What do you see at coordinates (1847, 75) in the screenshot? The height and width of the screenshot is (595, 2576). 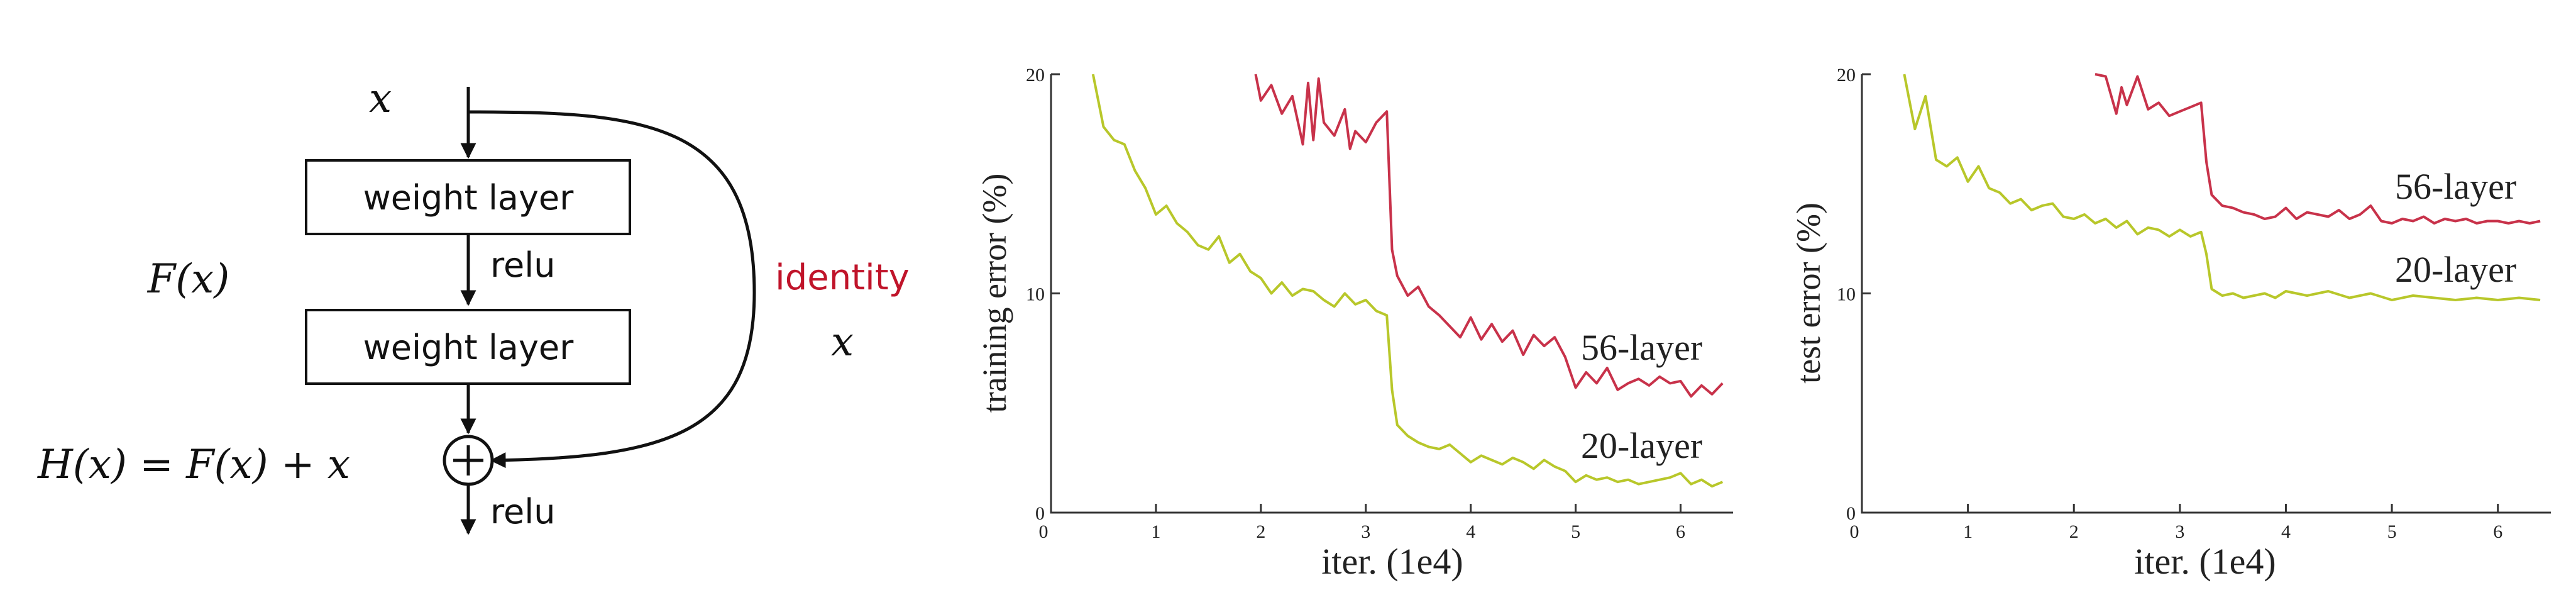 I see `test-y-tick-label: 20` at bounding box center [1847, 75].